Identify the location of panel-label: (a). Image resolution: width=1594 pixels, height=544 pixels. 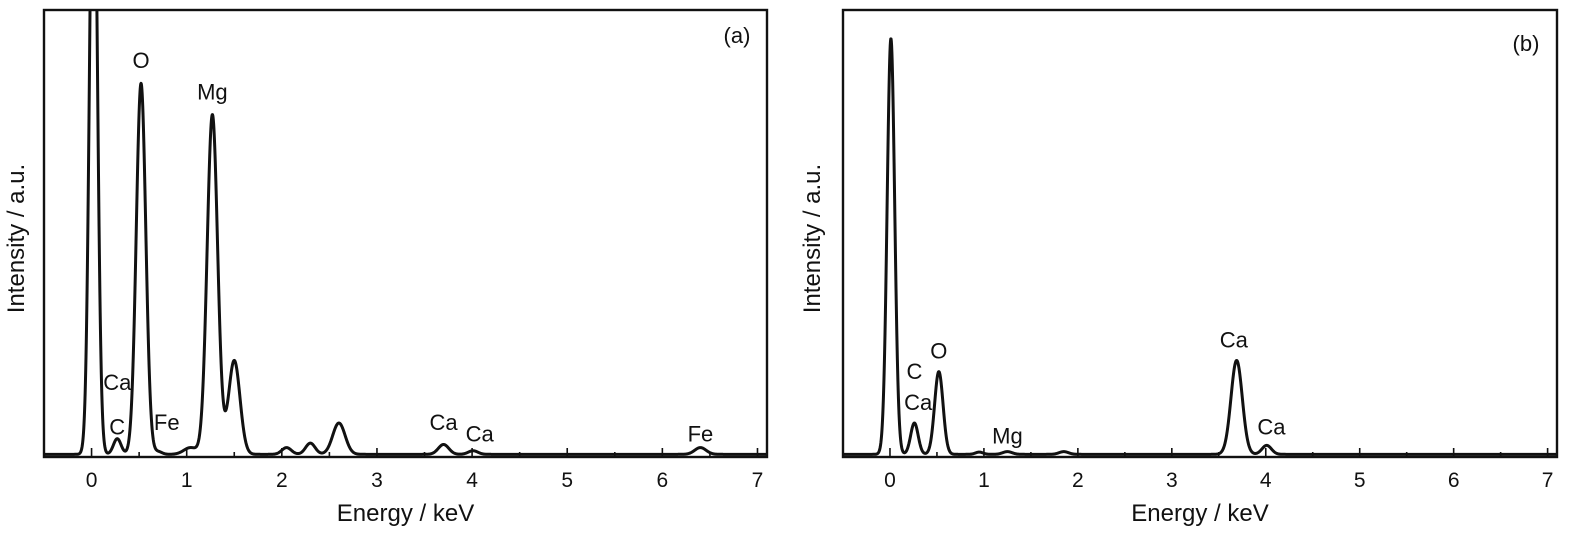
(737, 35).